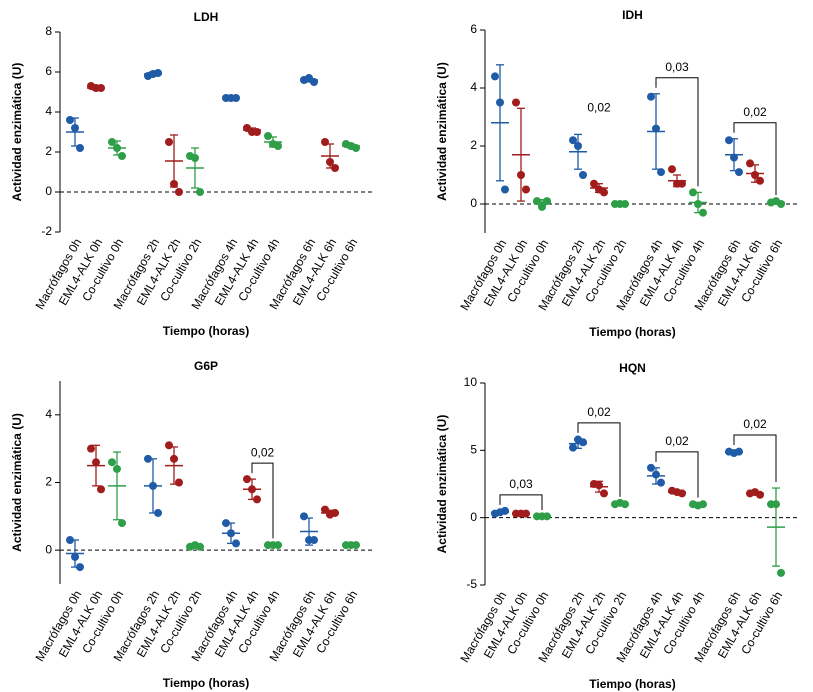  I want to click on y-tick-label: 8, so click(48, 31).